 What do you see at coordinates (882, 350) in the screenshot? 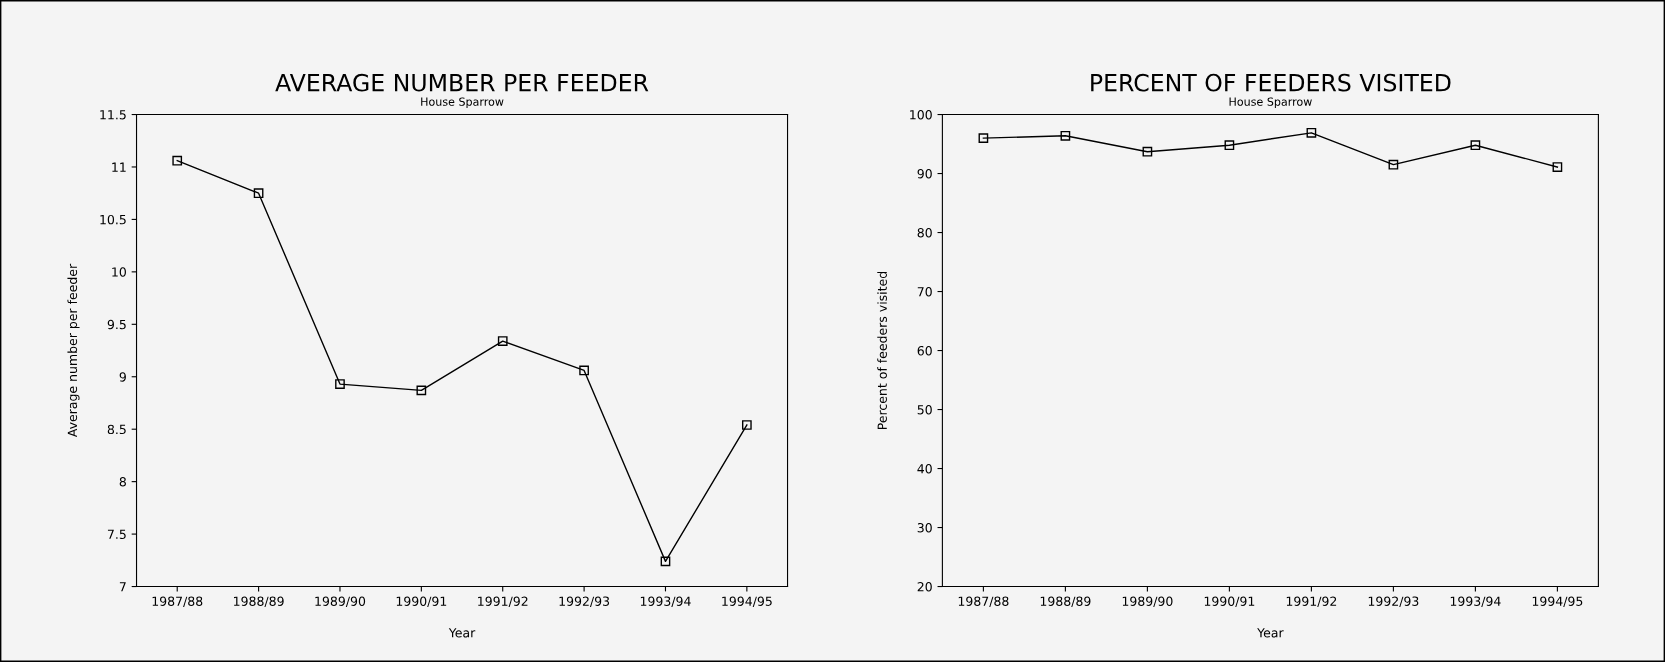
I see `y-axis-title: Percent of feeders visited` at bounding box center [882, 350].